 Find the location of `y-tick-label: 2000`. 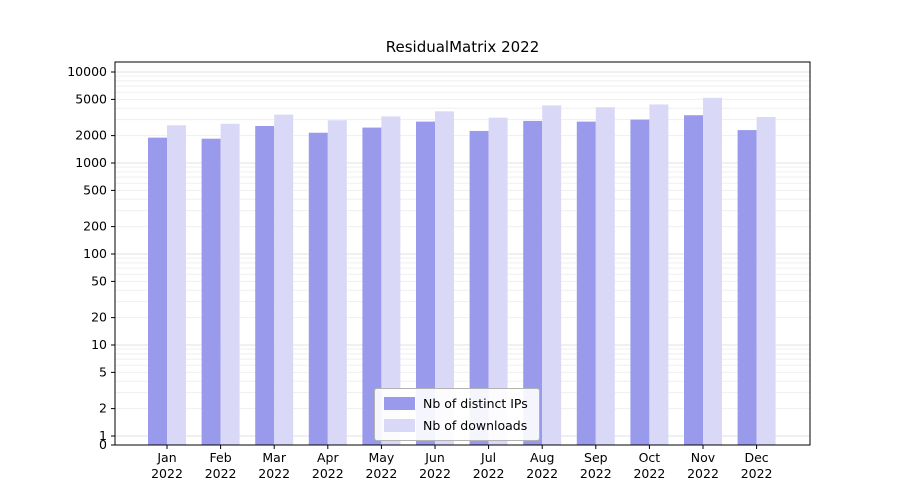

y-tick-label: 2000 is located at coordinates (91, 135).